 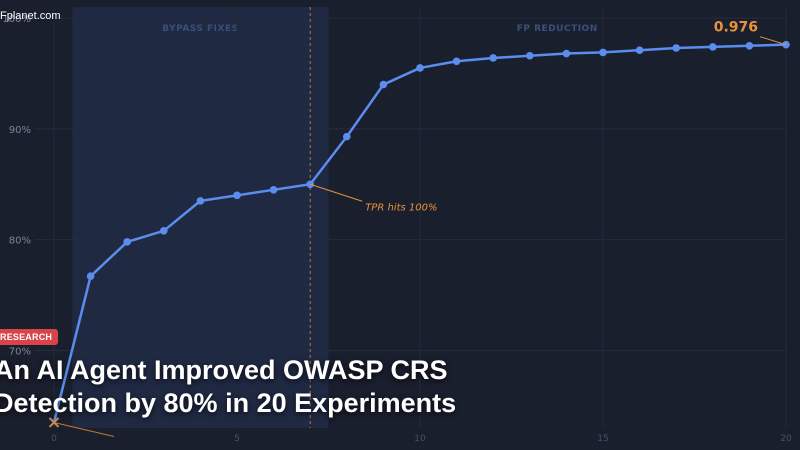 I want to click on y-tick-label: 80%, so click(x=20, y=241).